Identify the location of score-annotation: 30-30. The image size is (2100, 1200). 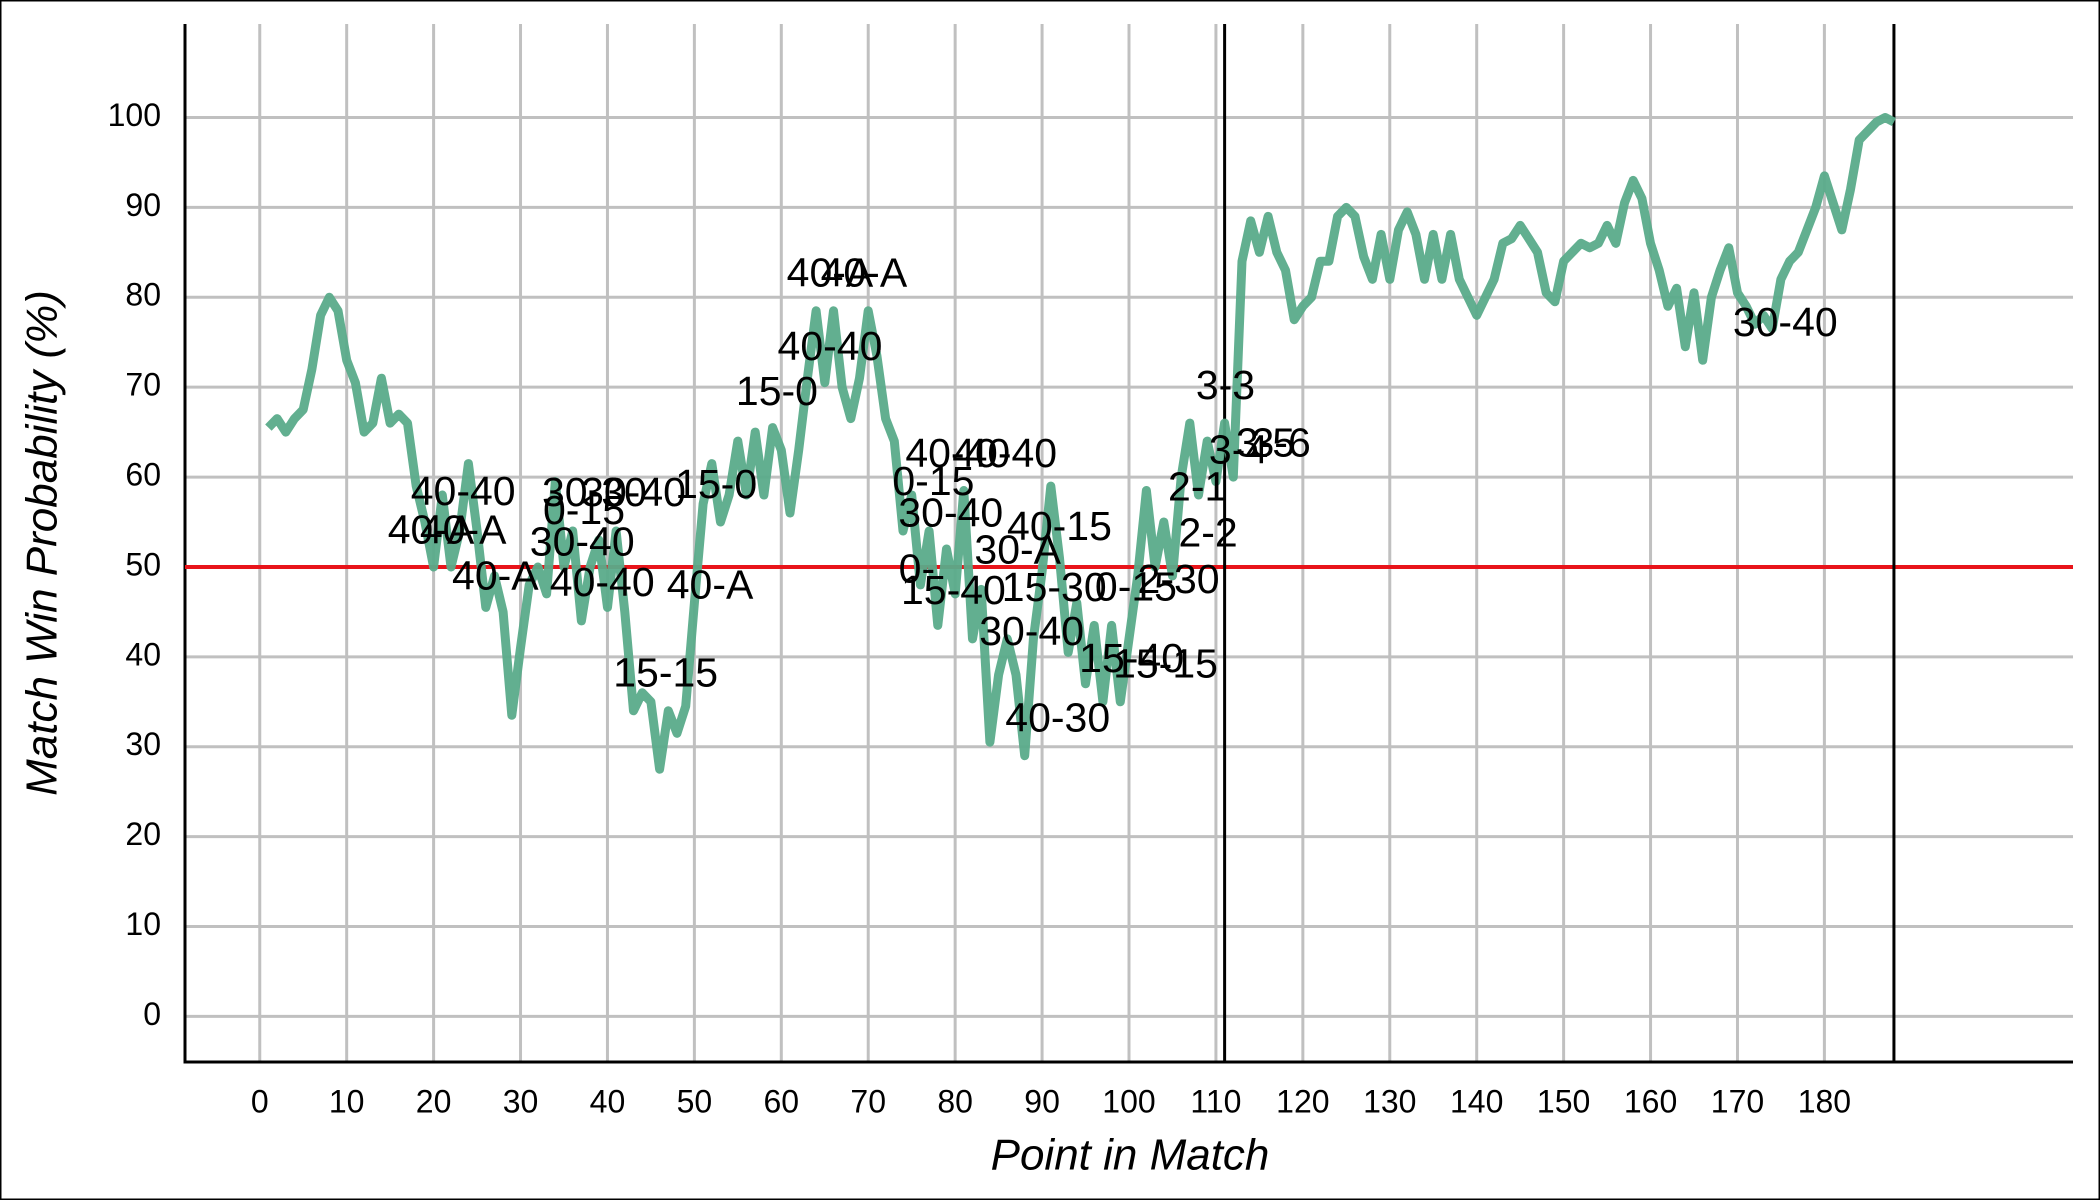
(594, 492).